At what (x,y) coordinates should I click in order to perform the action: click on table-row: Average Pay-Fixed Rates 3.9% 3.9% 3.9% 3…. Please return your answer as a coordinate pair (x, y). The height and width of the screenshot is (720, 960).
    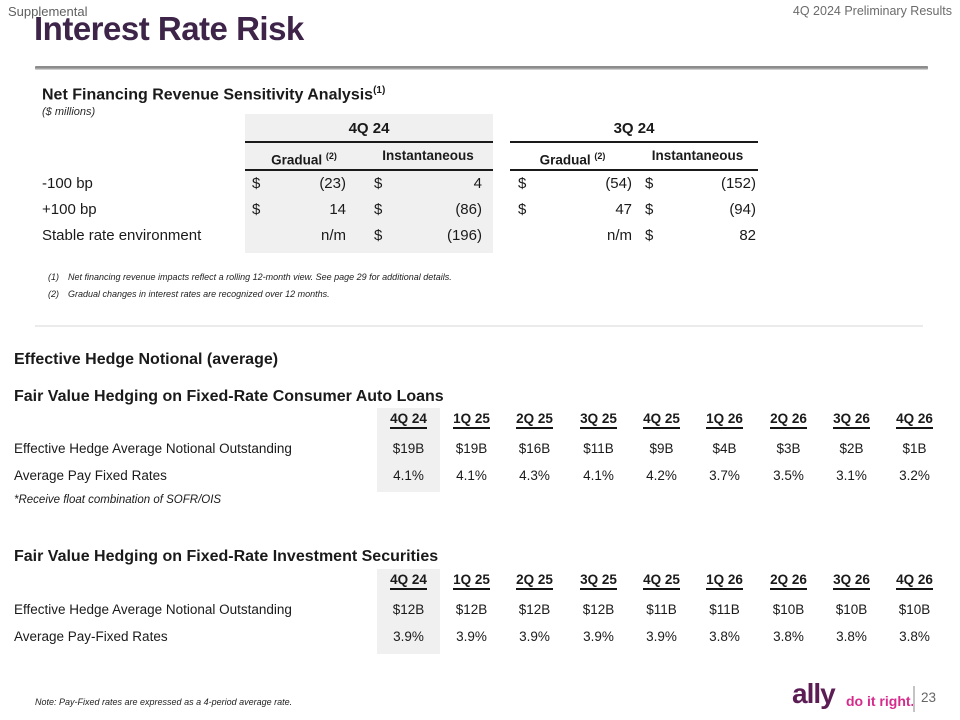
    Looking at the image, I should click on (480, 637).